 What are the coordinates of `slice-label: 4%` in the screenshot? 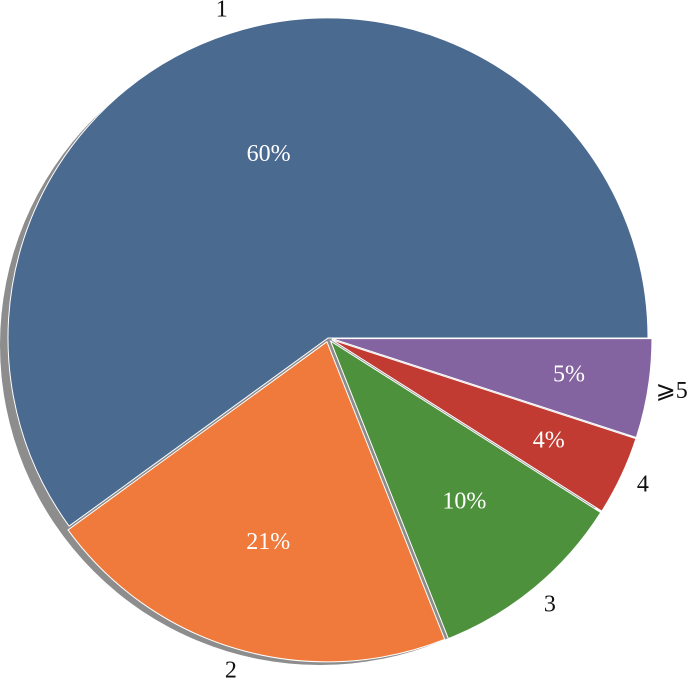 It's located at (549, 440).